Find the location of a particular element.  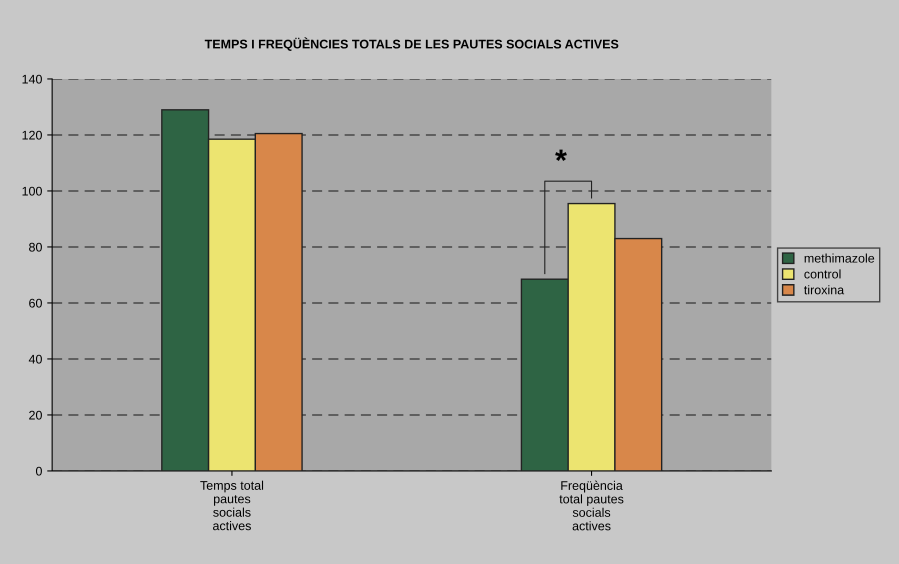

x-tick-label: Temps total pautes socials actives is located at coordinates (232, 505).